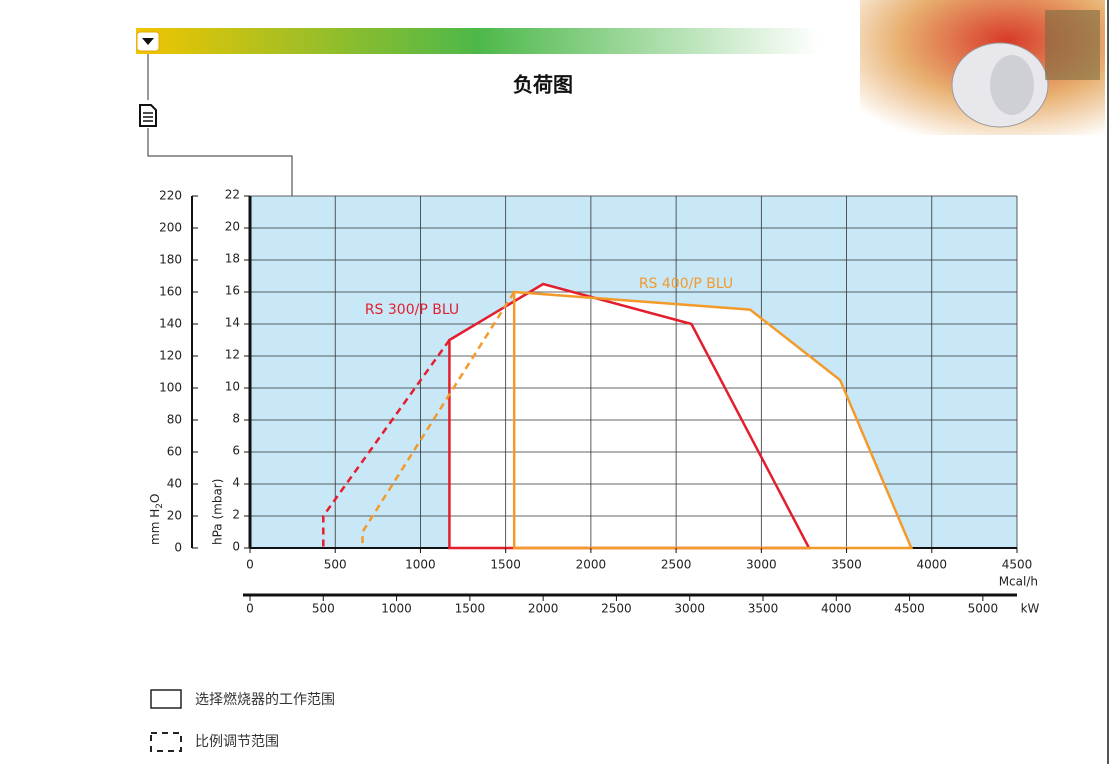 Image resolution: width=1112 pixels, height=764 pixels. Describe the element at coordinates (250, 609) in the screenshot. I see `x2-tick-label: 0` at that location.